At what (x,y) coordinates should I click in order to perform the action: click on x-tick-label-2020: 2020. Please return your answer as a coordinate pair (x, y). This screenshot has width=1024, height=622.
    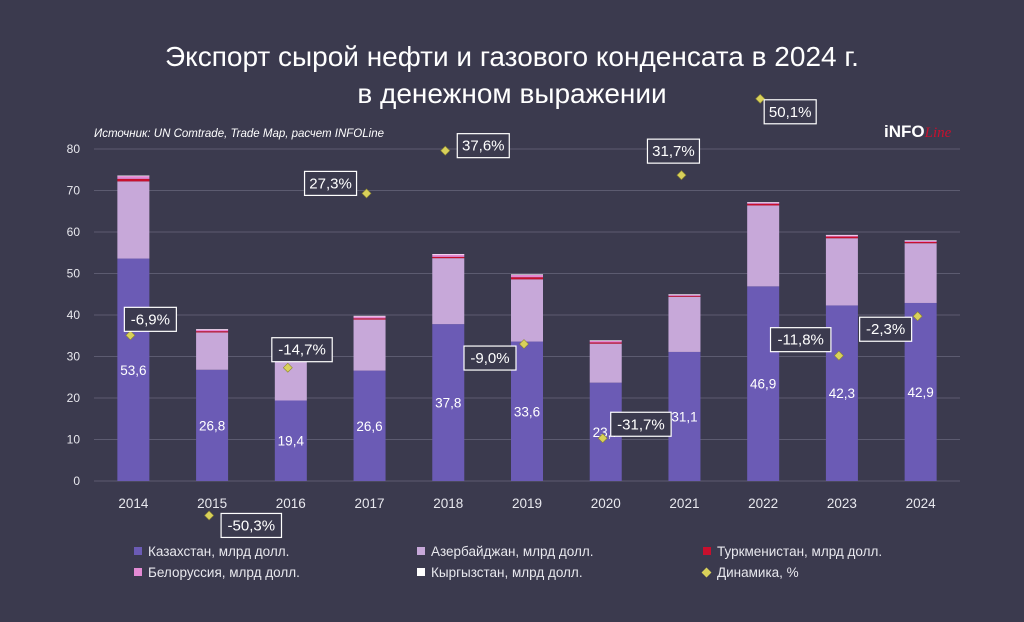
    Looking at the image, I should click on (606, 503).